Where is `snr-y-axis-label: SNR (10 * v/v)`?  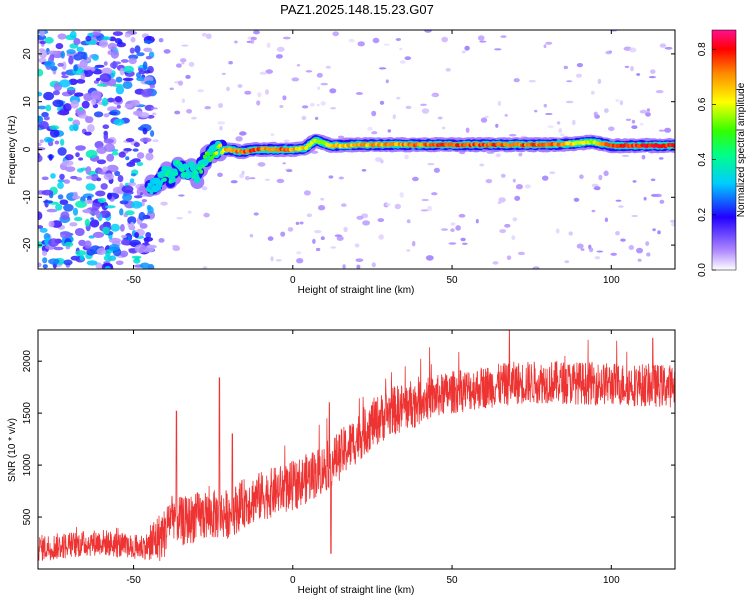
snr-y-axis-label: SNR (10 * v/v) is located at coordinates (12, 450).